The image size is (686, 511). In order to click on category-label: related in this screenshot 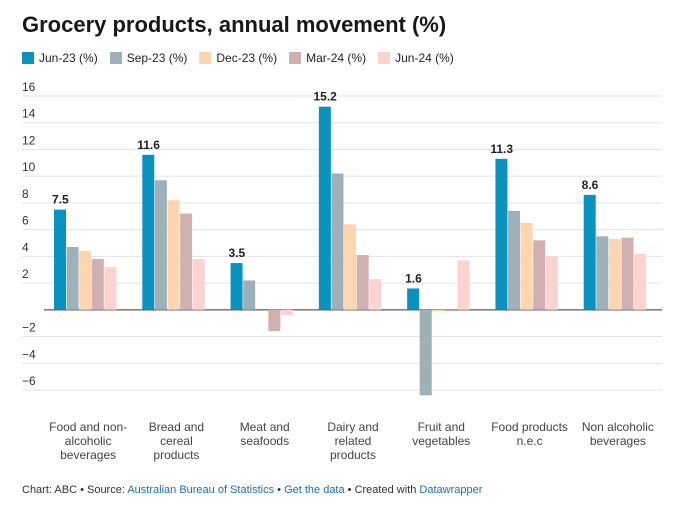, I will do `click(353, 441)`.